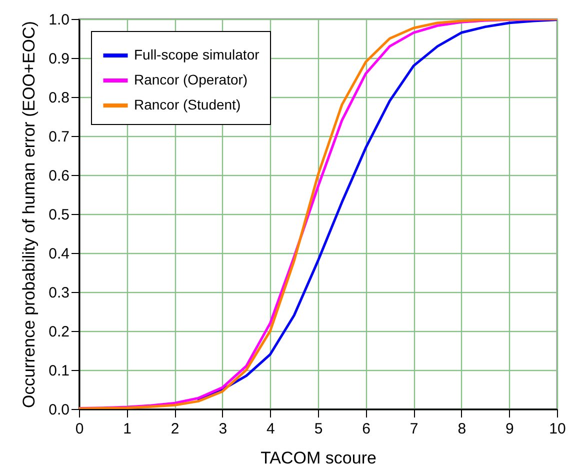  Describe the element at coordinates (223, 429) in the screenshot. I see `x-tick-label: 3` at that location.